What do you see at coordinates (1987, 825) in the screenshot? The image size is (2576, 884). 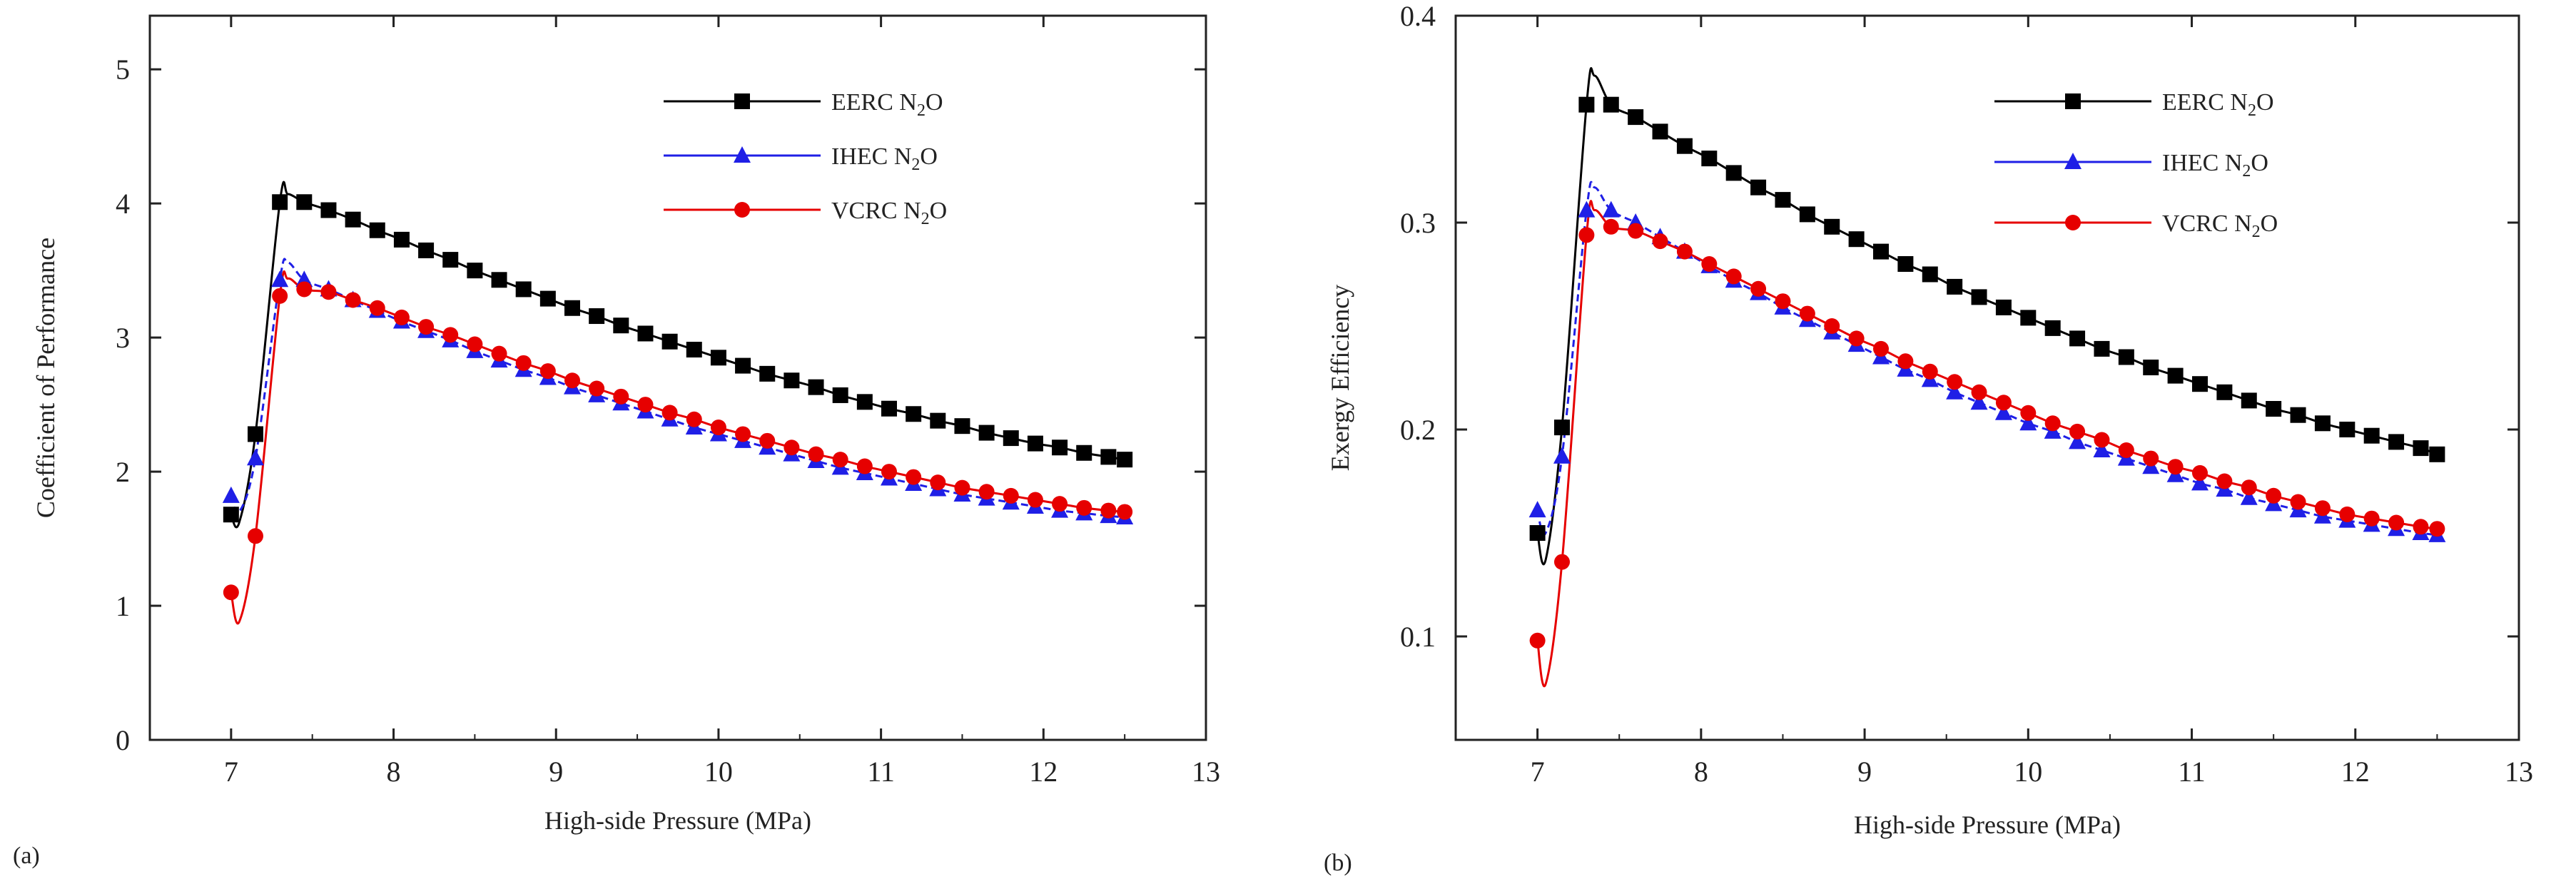 I see `x-axis-title: High-side Pressure (MPa)` at bounding box center [1987, 825].